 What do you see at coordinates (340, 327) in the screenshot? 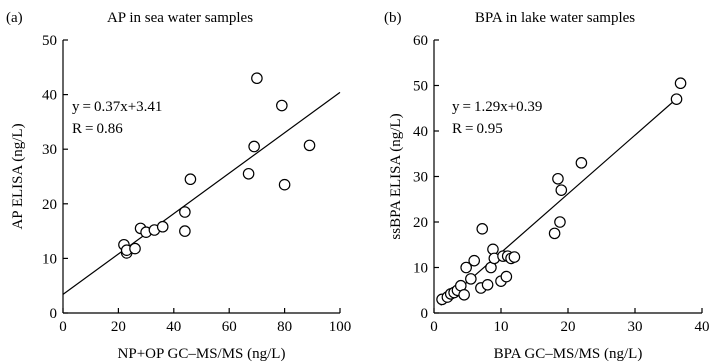
I see `x-tick-label: 100` at bounding box center [340, 327].